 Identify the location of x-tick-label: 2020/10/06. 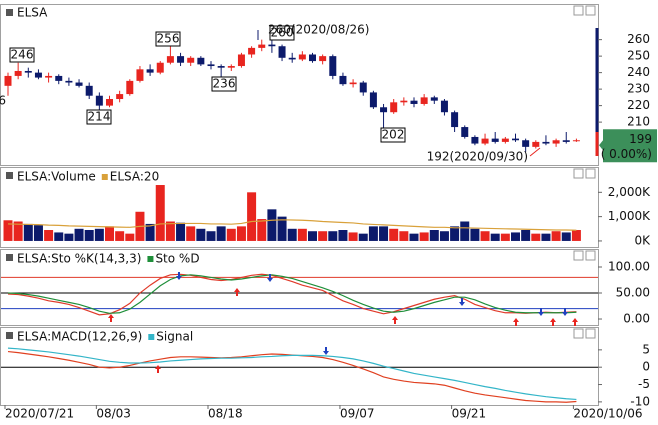
(607, 414).